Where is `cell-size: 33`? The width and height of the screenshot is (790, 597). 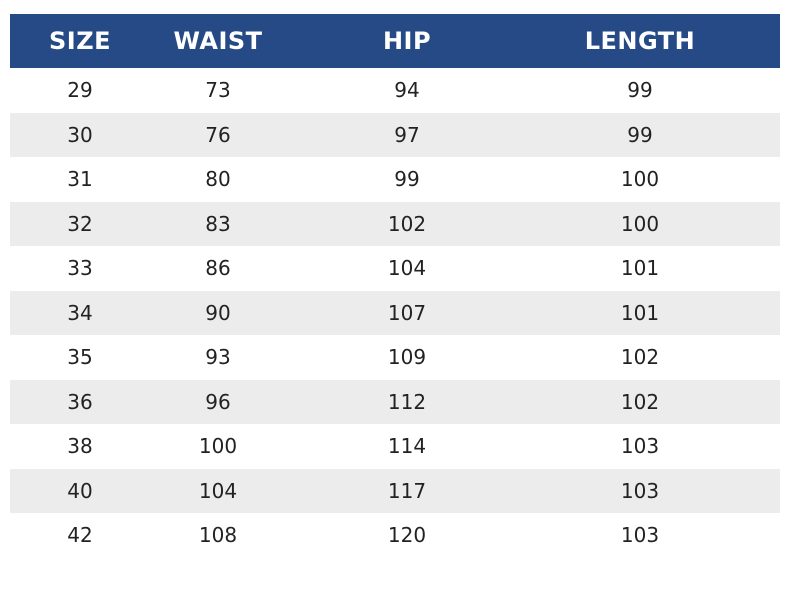 cell-size: 33 is located at coordinates (80, 268).